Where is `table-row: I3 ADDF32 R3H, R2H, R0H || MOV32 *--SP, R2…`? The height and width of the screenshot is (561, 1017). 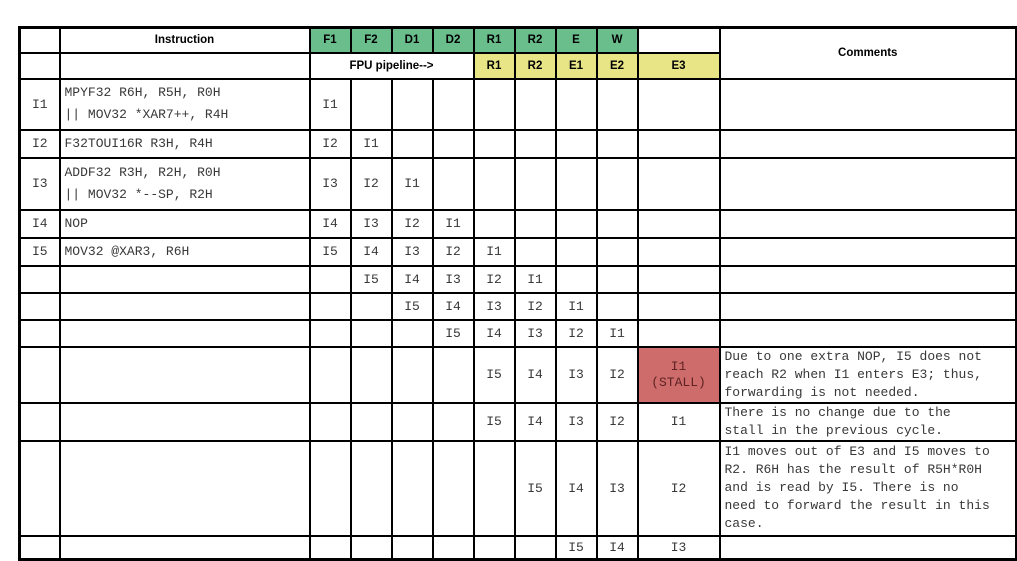
table-row: I3 ADDF32 R3H, R2H, R0H || MOV32 *--SP, R2… is located at coordinates (517, 183).